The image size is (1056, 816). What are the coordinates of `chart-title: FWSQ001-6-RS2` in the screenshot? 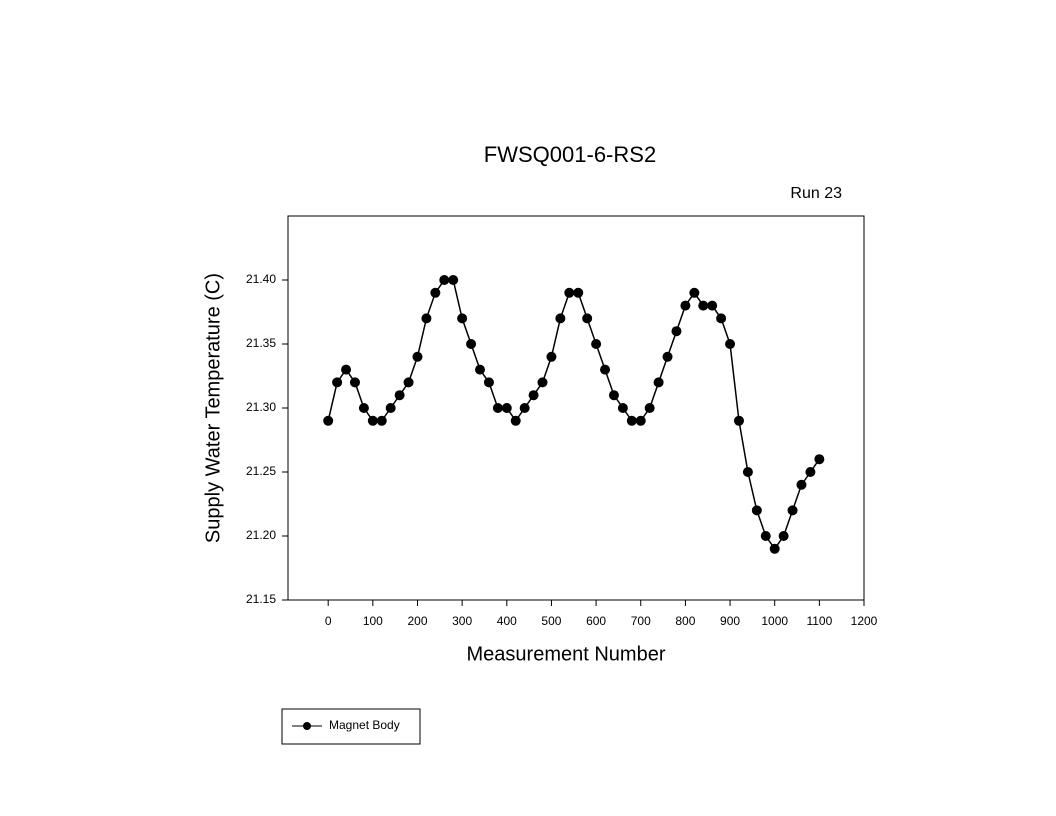 It's located at (570, 154).